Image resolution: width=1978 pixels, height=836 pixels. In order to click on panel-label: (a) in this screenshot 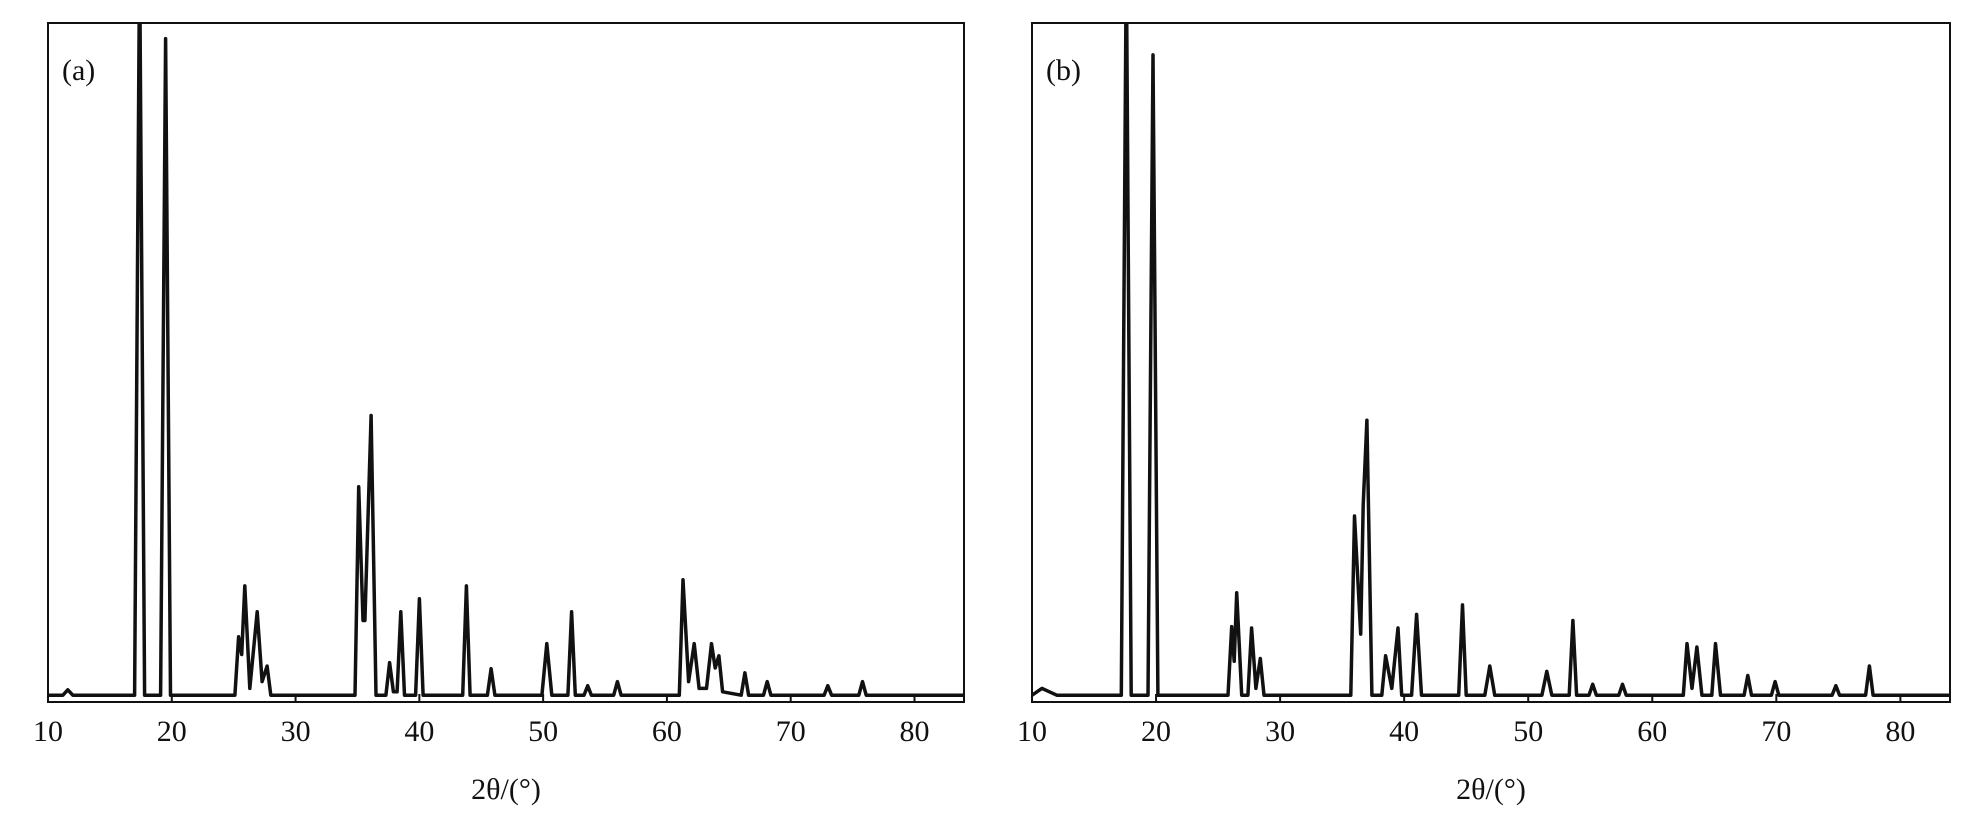, I will do `click(78, 70)`.